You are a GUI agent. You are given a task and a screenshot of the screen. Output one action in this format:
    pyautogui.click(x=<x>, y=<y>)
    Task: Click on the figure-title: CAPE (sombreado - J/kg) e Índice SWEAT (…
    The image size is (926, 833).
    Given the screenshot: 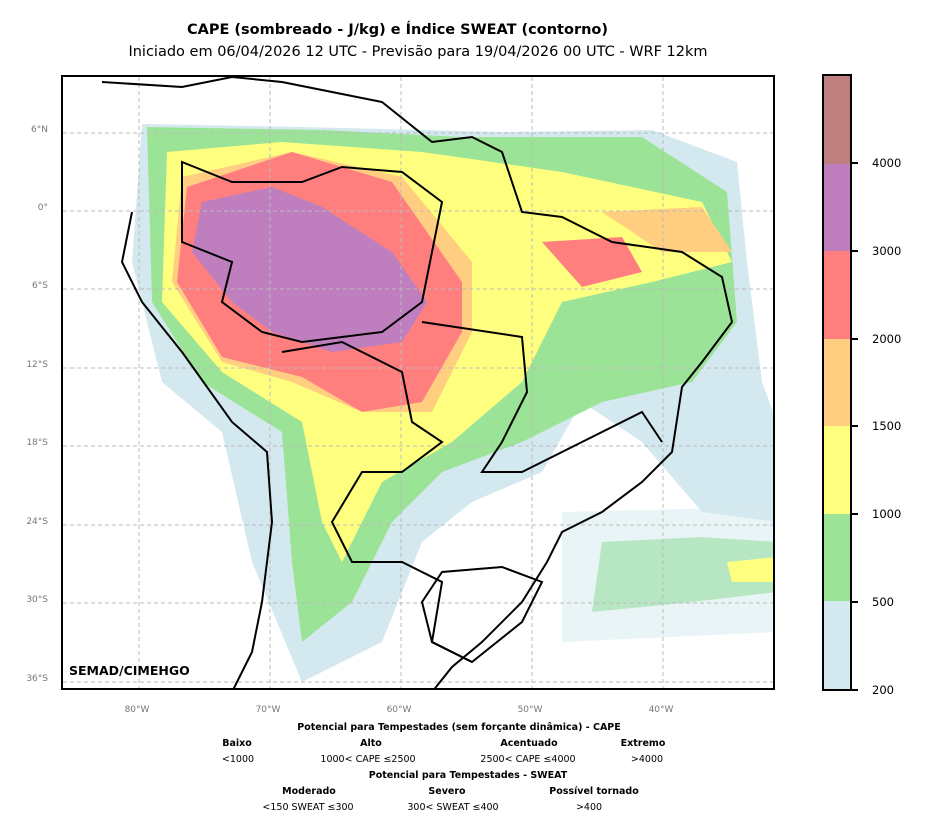 What is the action you would take?
    pyautogui.click(x=397, y=30)
    